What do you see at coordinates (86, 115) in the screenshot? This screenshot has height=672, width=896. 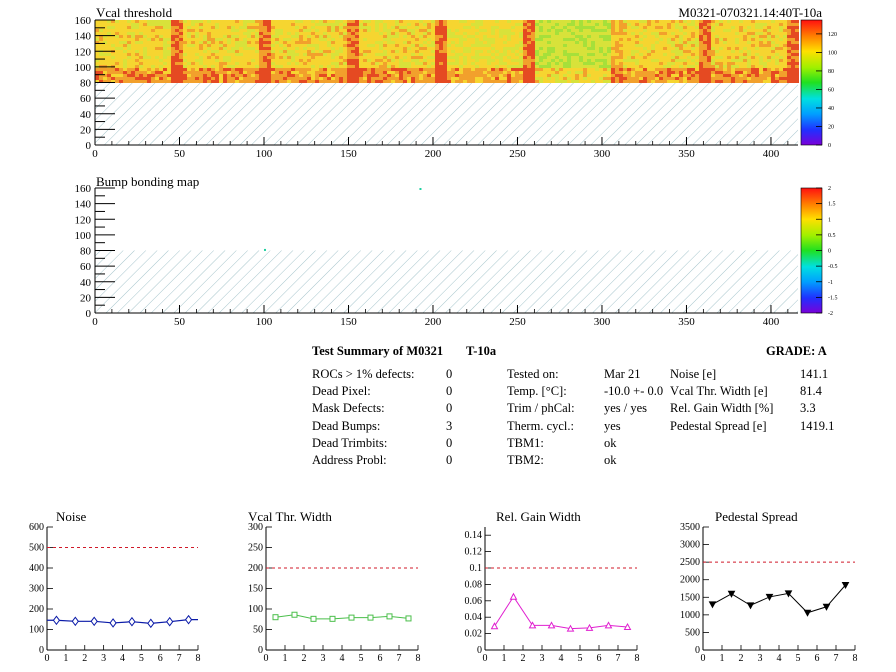 I see `y-tick-label: 40` at bounding box center [86, 115].